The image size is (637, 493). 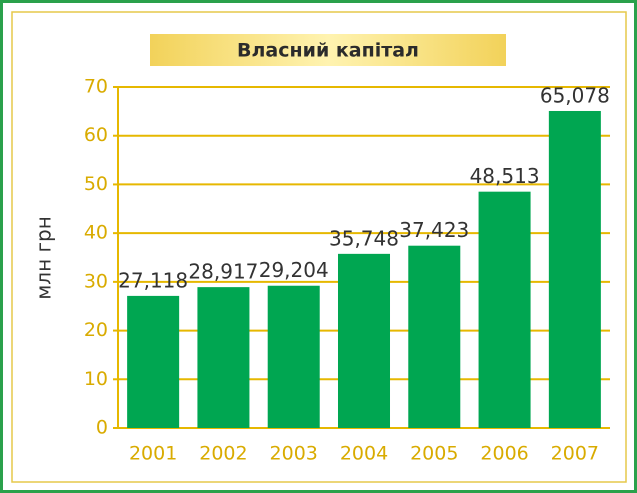 What do you see at coordinates (96, 87) in the screenshot?
I see `y-tick-label: 70` at bounding box center [96, 87].